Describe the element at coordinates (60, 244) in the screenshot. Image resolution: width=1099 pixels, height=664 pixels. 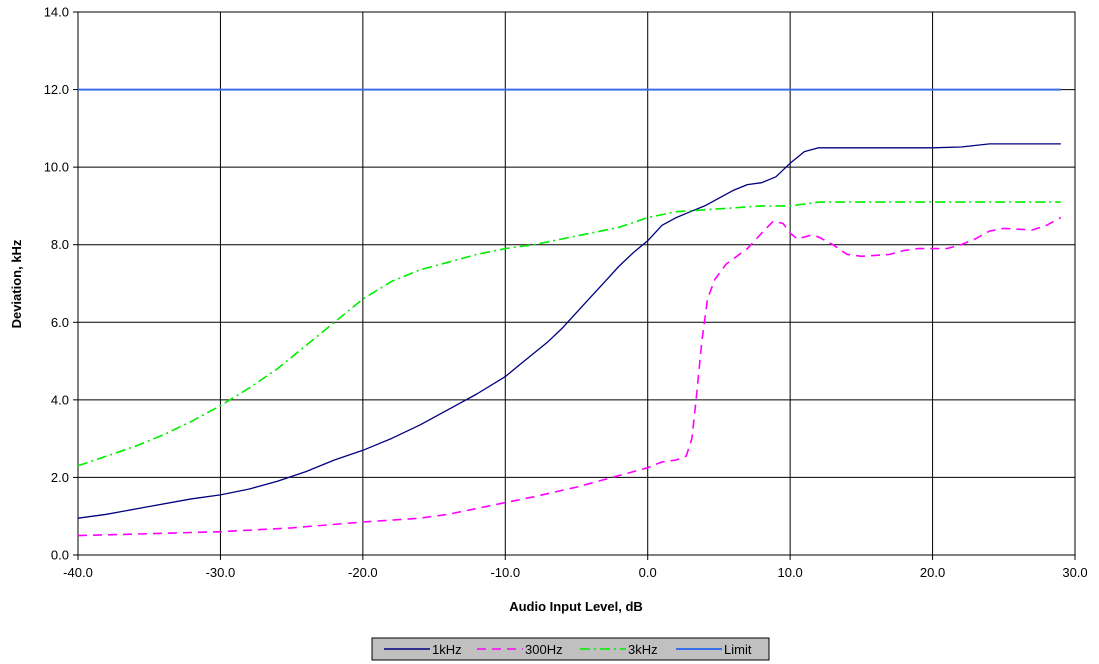
I see `y-tick-label: 8.0` at that location.